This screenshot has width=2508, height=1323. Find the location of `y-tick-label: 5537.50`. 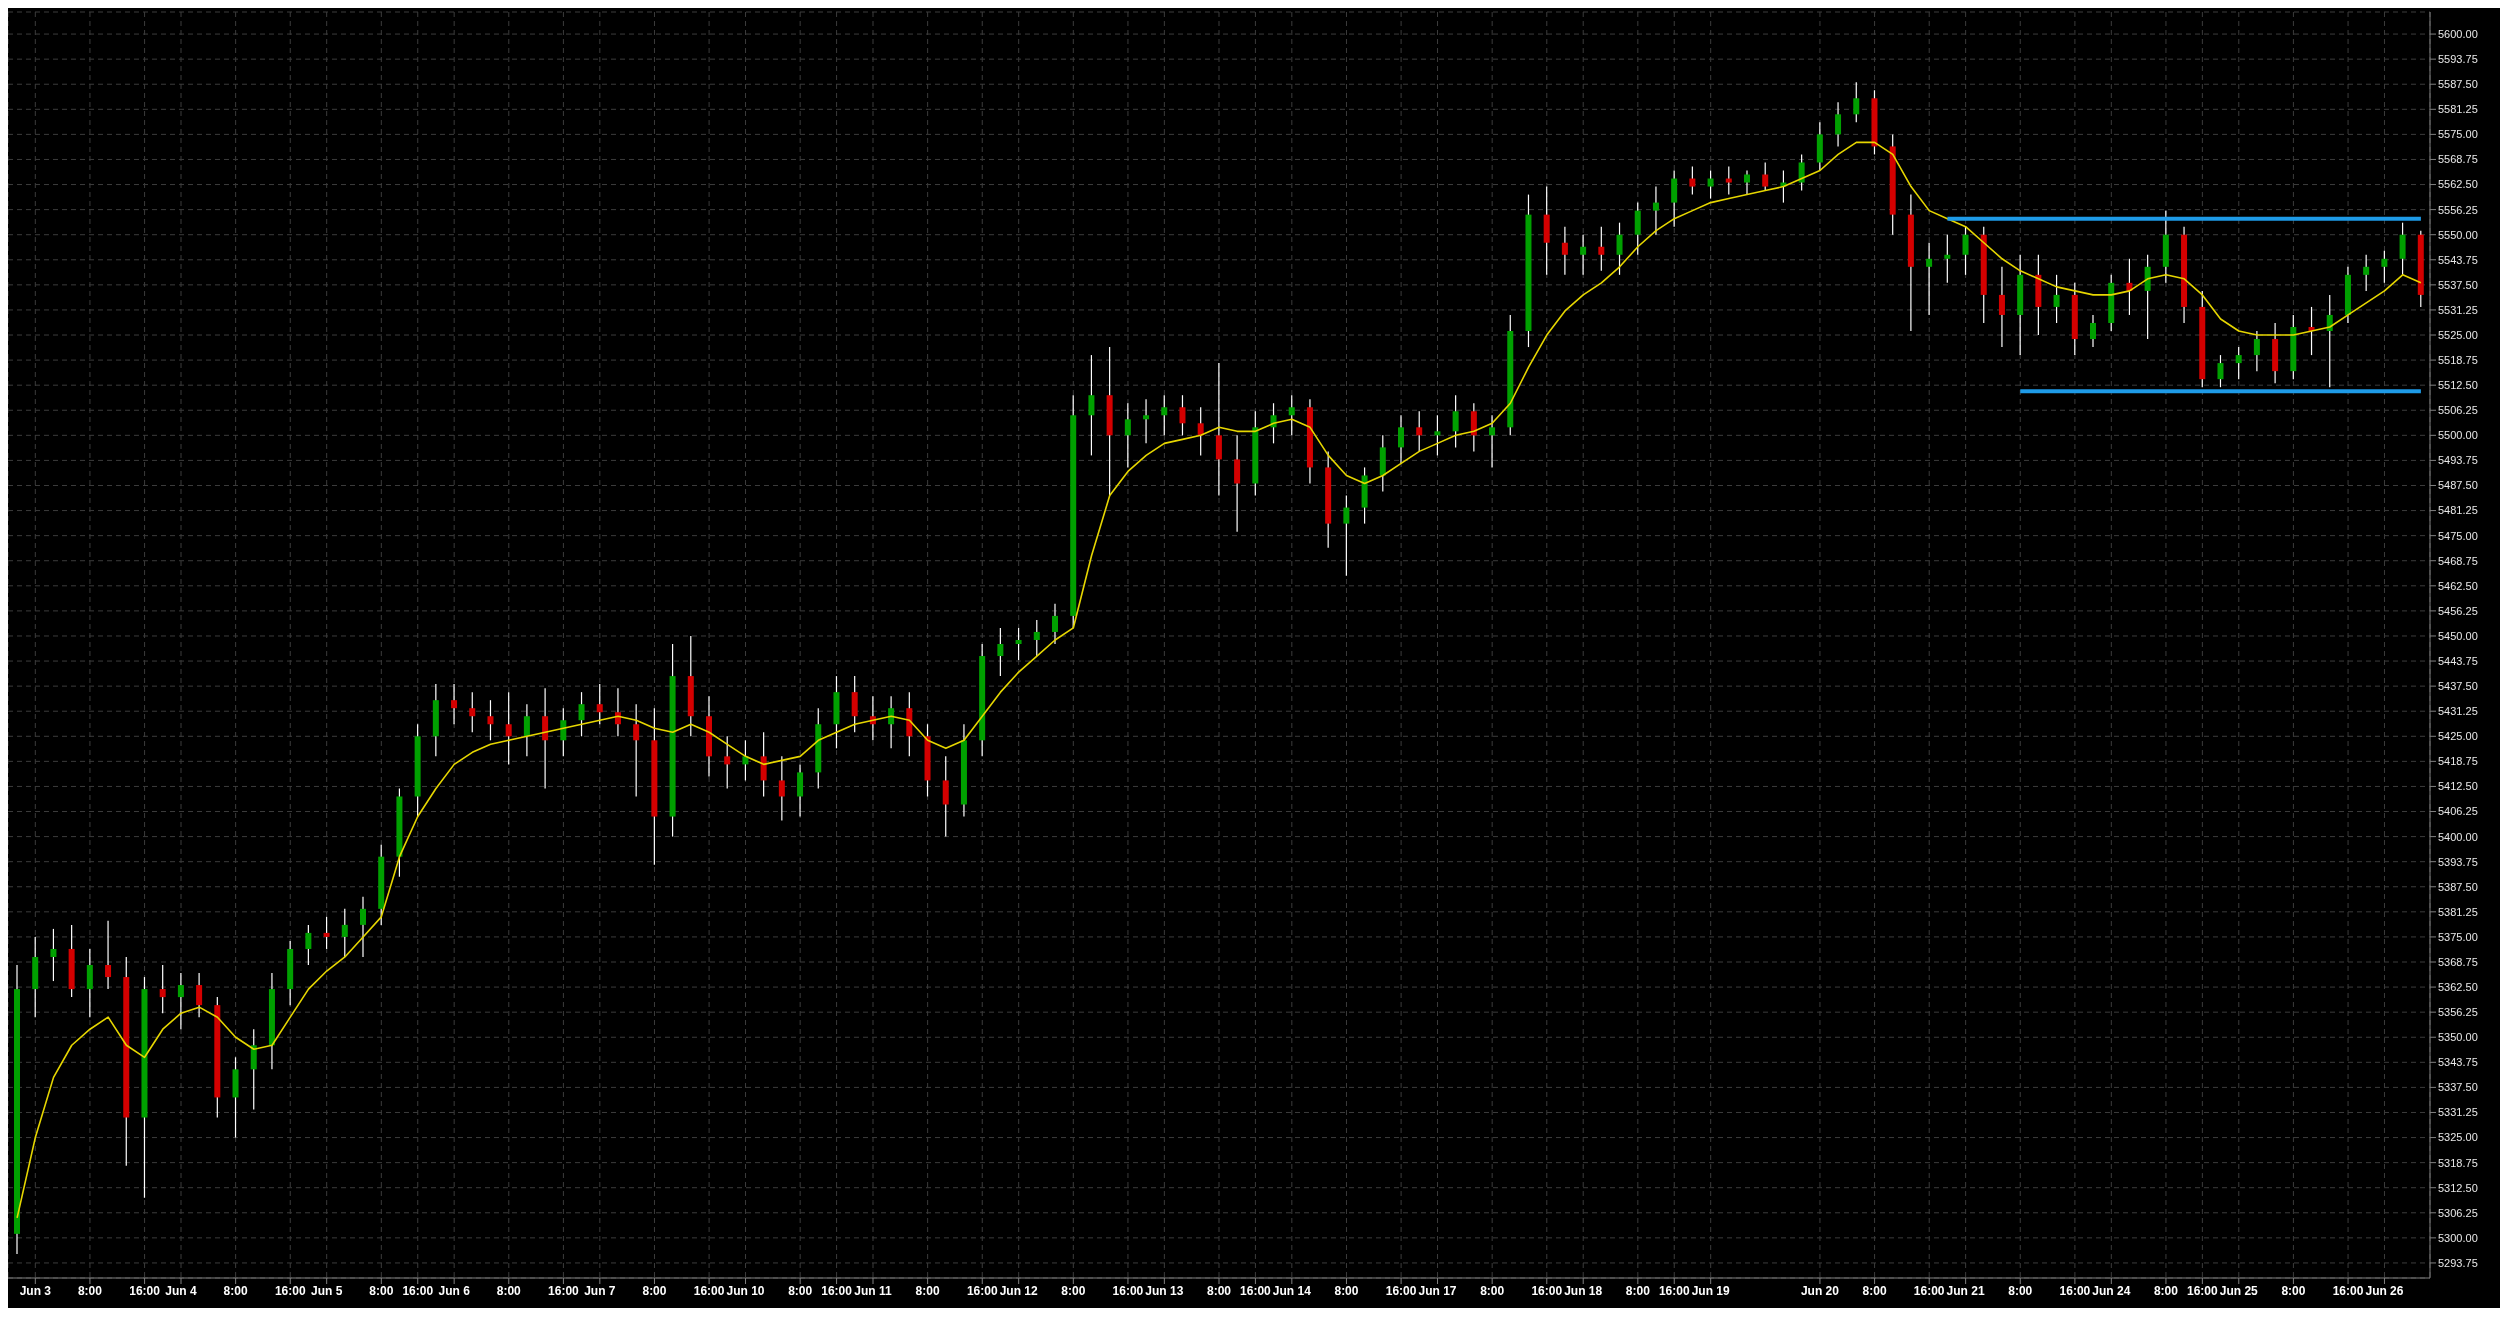

y-tick-label: 5537.50 is located at coordinates (2458, 284).